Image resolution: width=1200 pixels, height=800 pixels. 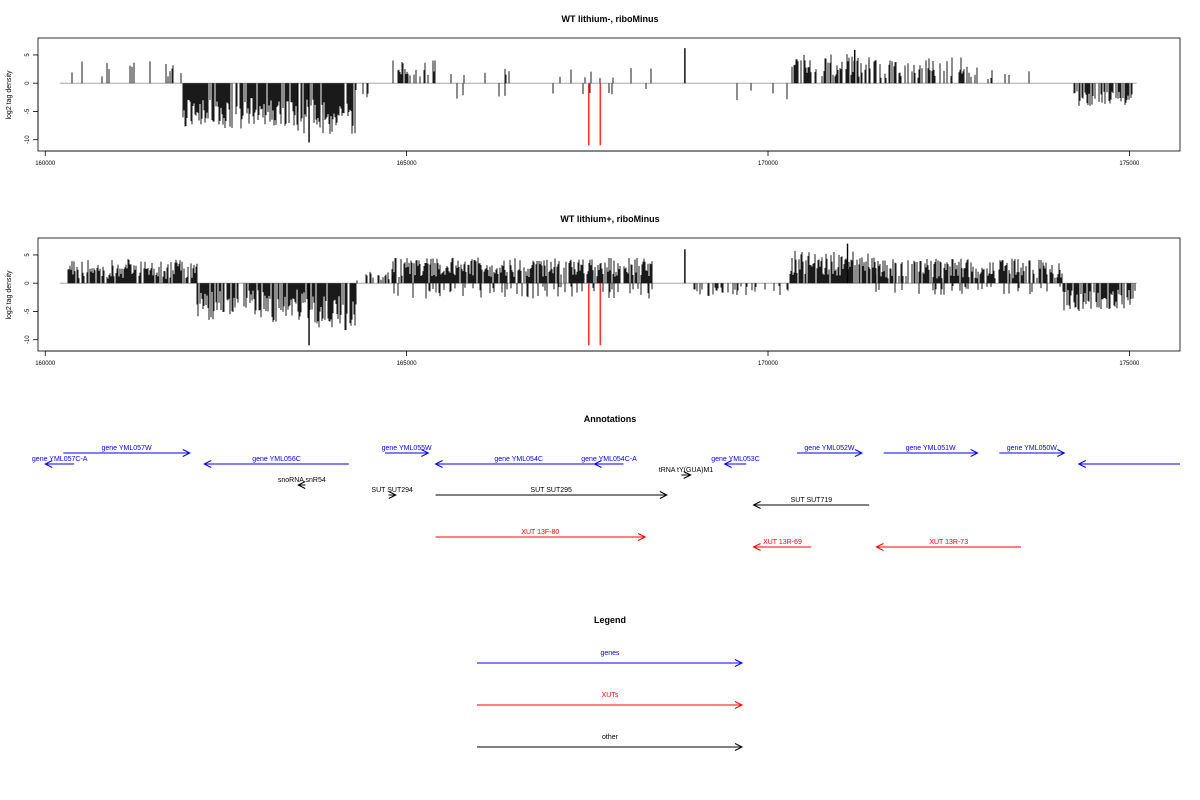 I want to click on feature-label: snoRNA snR54, so click(x=302, y=480).